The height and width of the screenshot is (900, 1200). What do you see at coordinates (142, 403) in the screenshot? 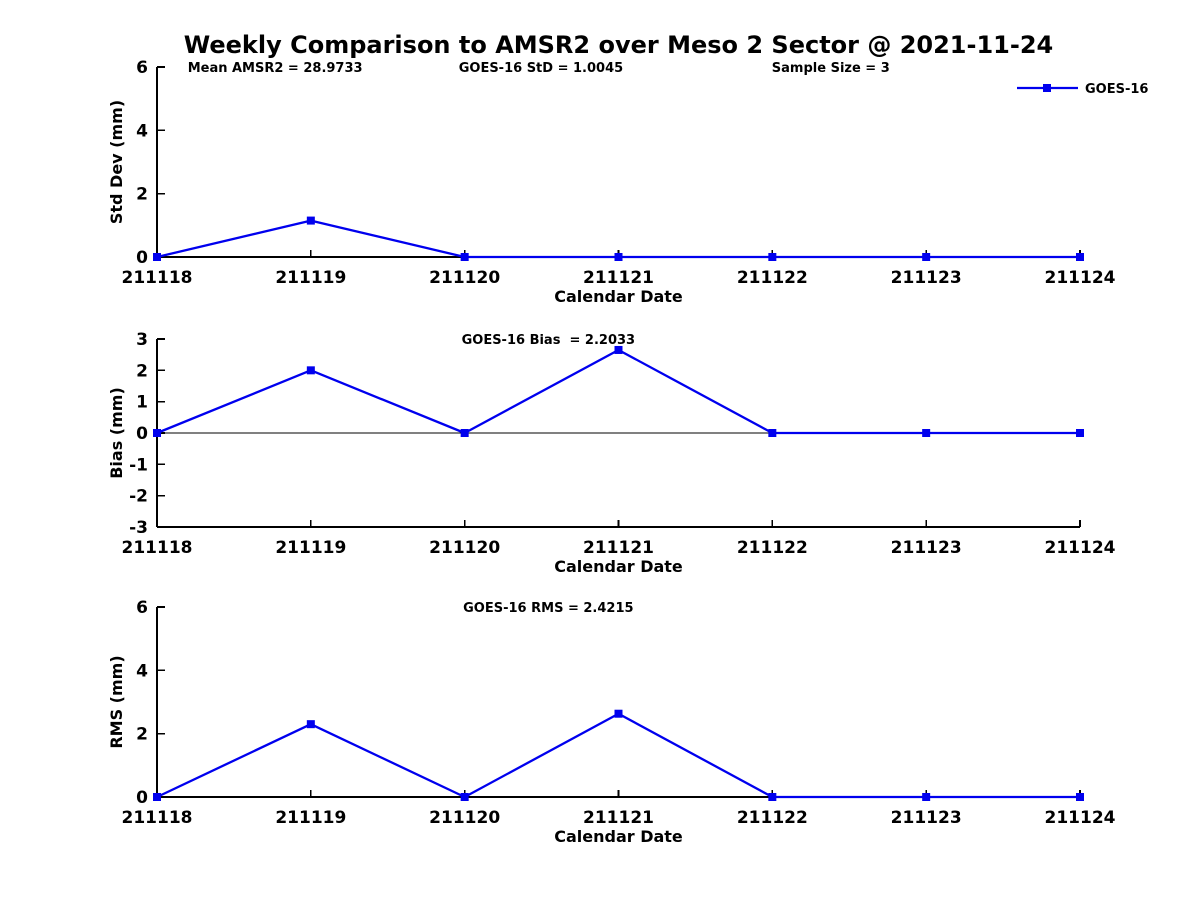
I see `bias-y-tick-label: 1` at bounding box center [142, 403].